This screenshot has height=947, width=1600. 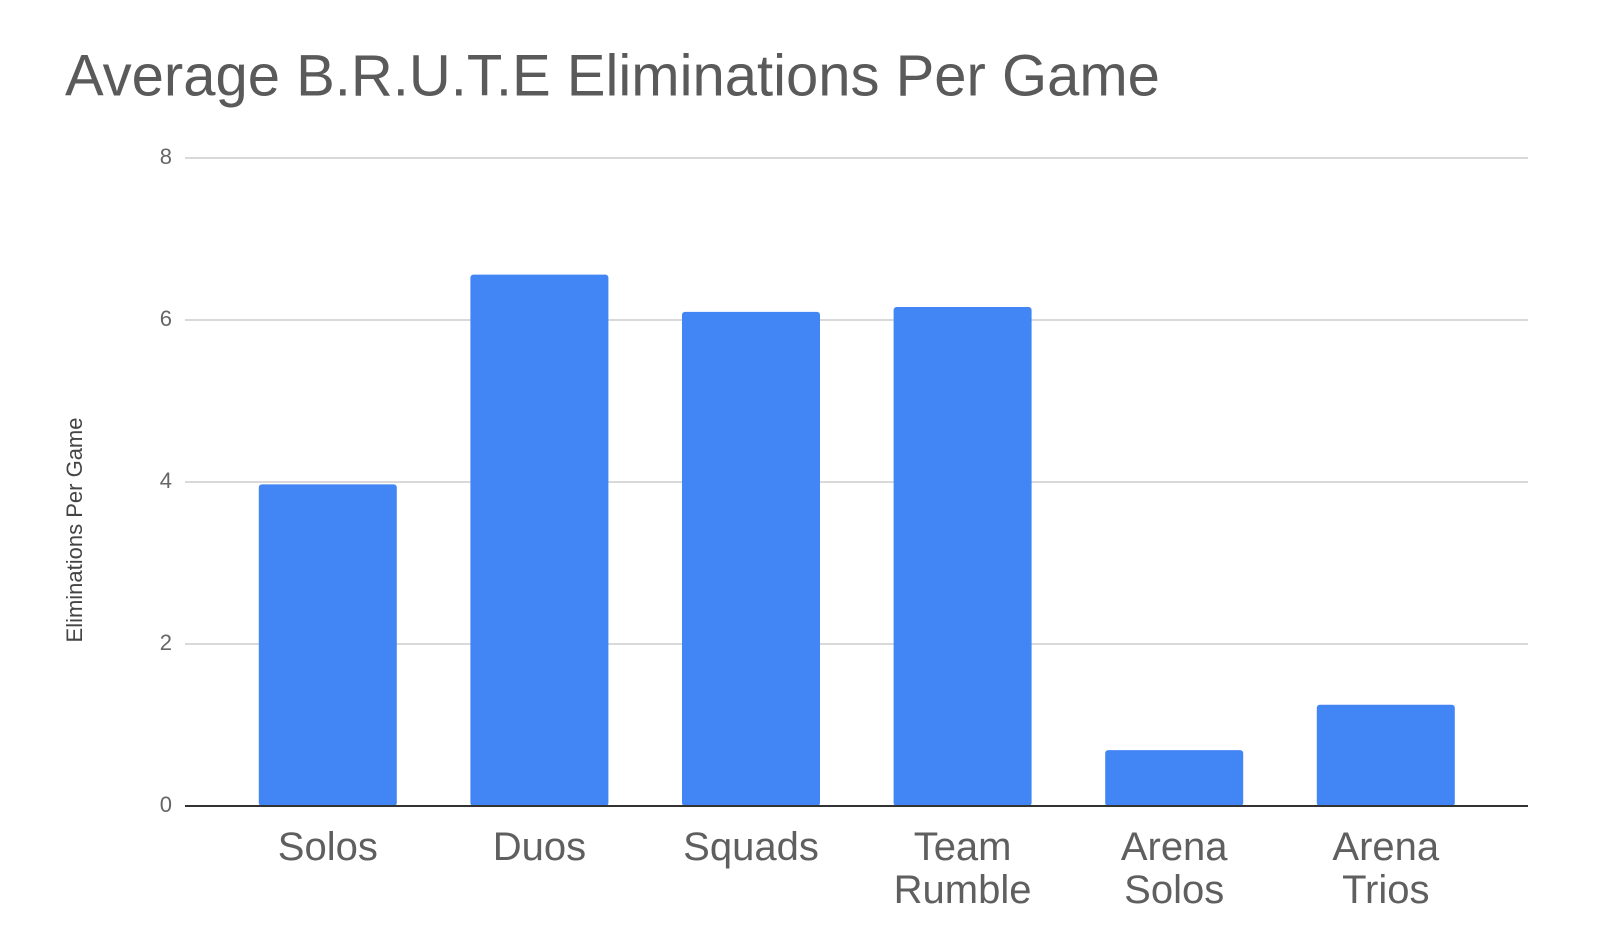 What do you see at coordinates (539, 847) in the screenshot?
I see `x-tick-label: Duos` at bounding box center [539, 847].